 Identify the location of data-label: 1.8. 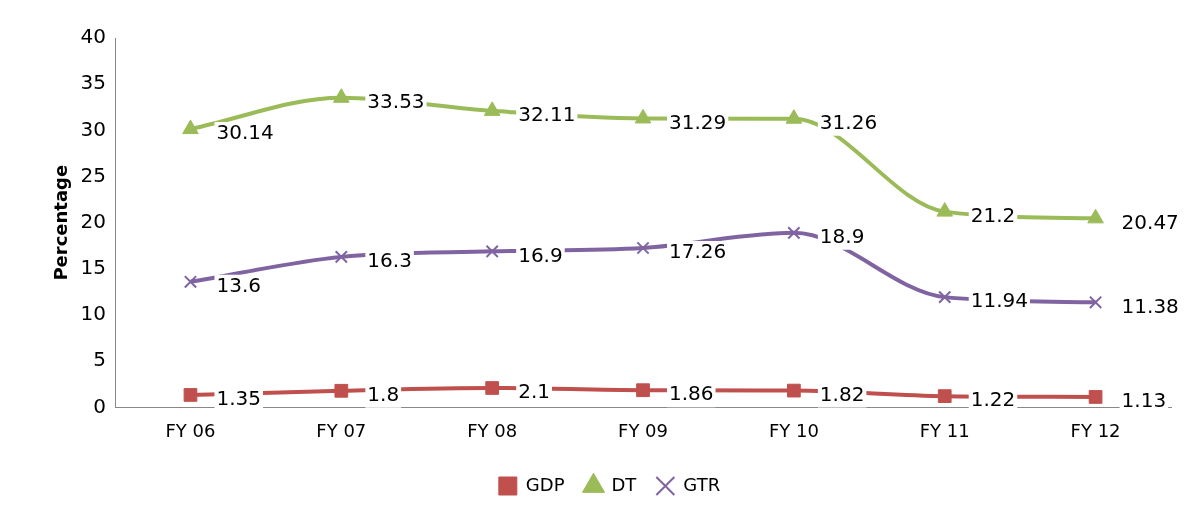
(383, 393).